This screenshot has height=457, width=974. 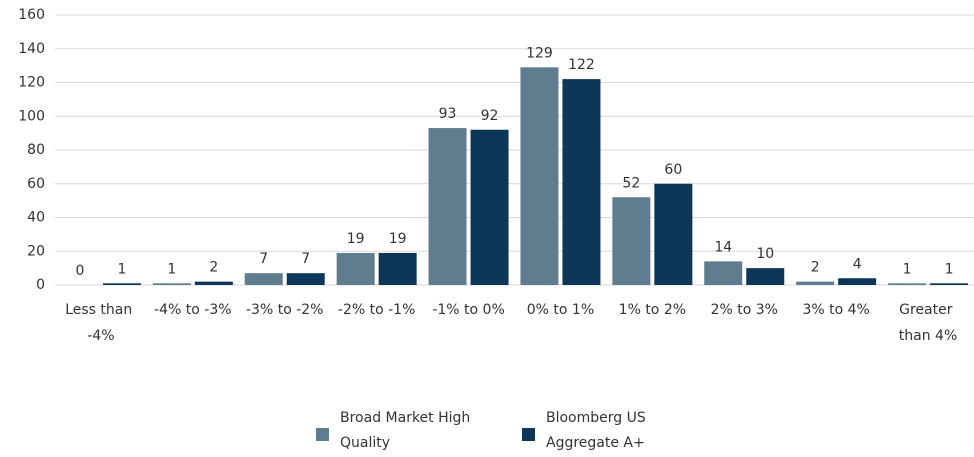 I want to click on x-tick-label: 0% to 1%, so click(x=560, y=310).